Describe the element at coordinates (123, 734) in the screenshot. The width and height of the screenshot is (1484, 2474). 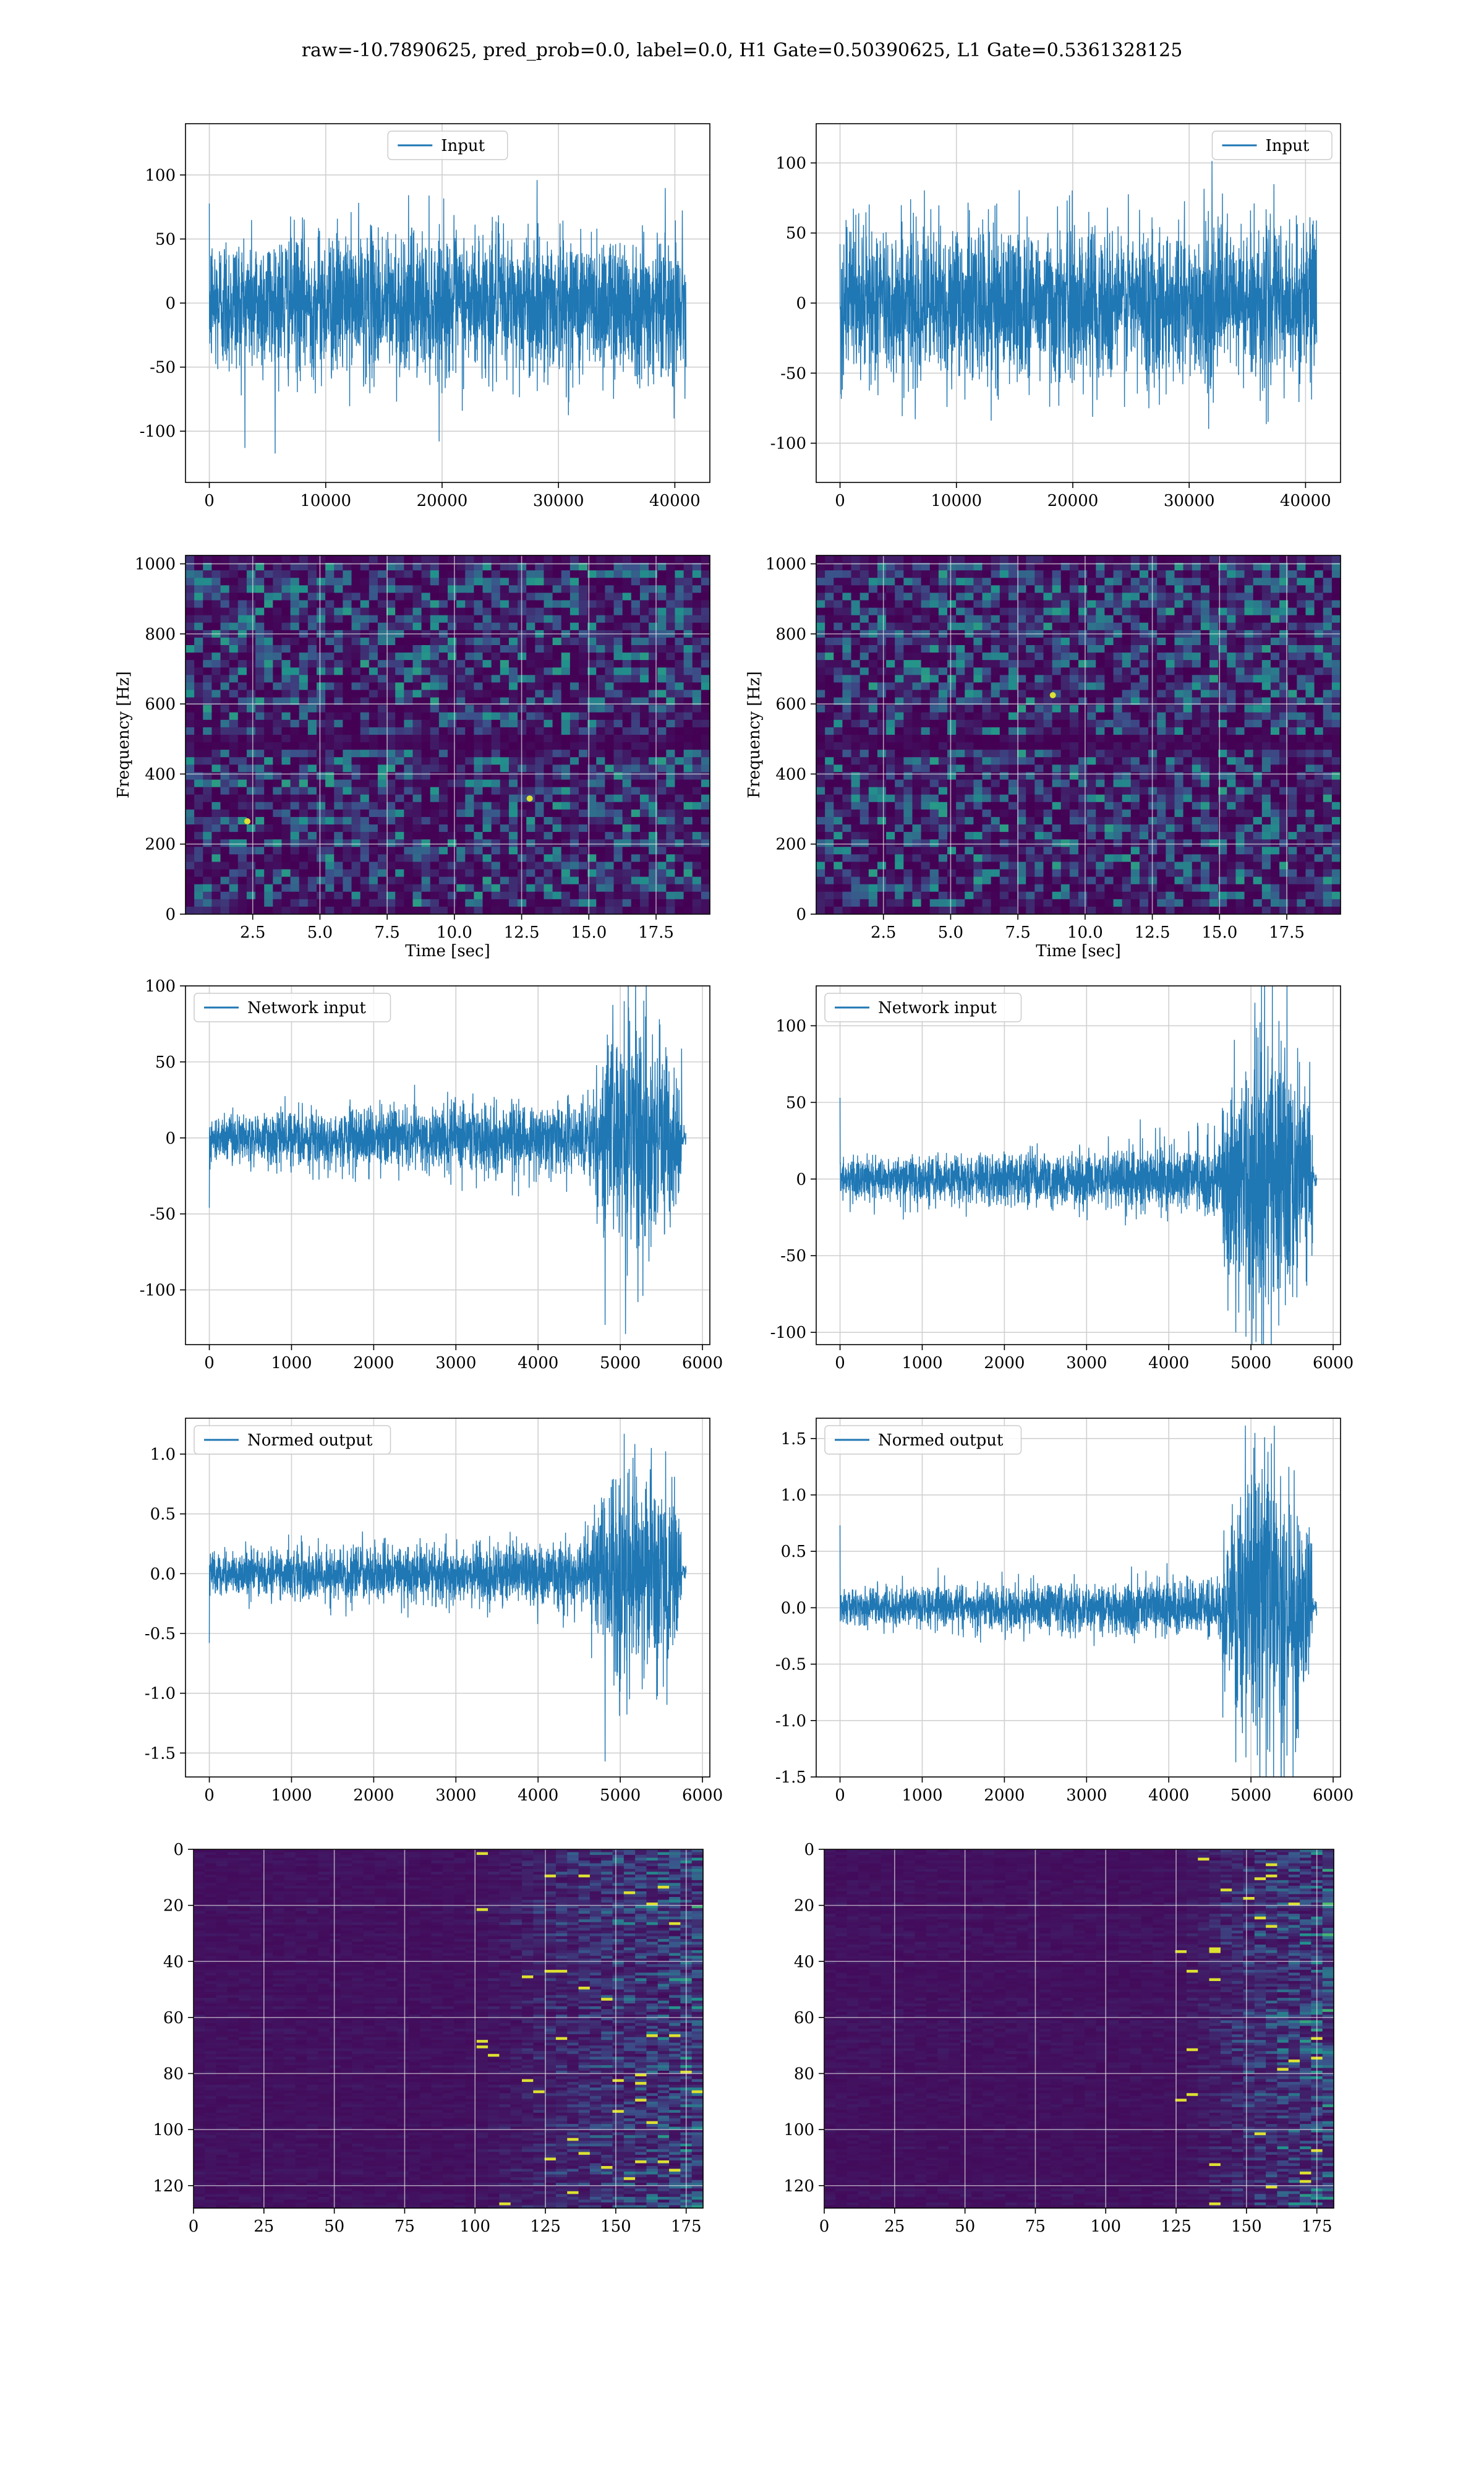
I see `y-axis-label: Frequency [Hz]` at that location.